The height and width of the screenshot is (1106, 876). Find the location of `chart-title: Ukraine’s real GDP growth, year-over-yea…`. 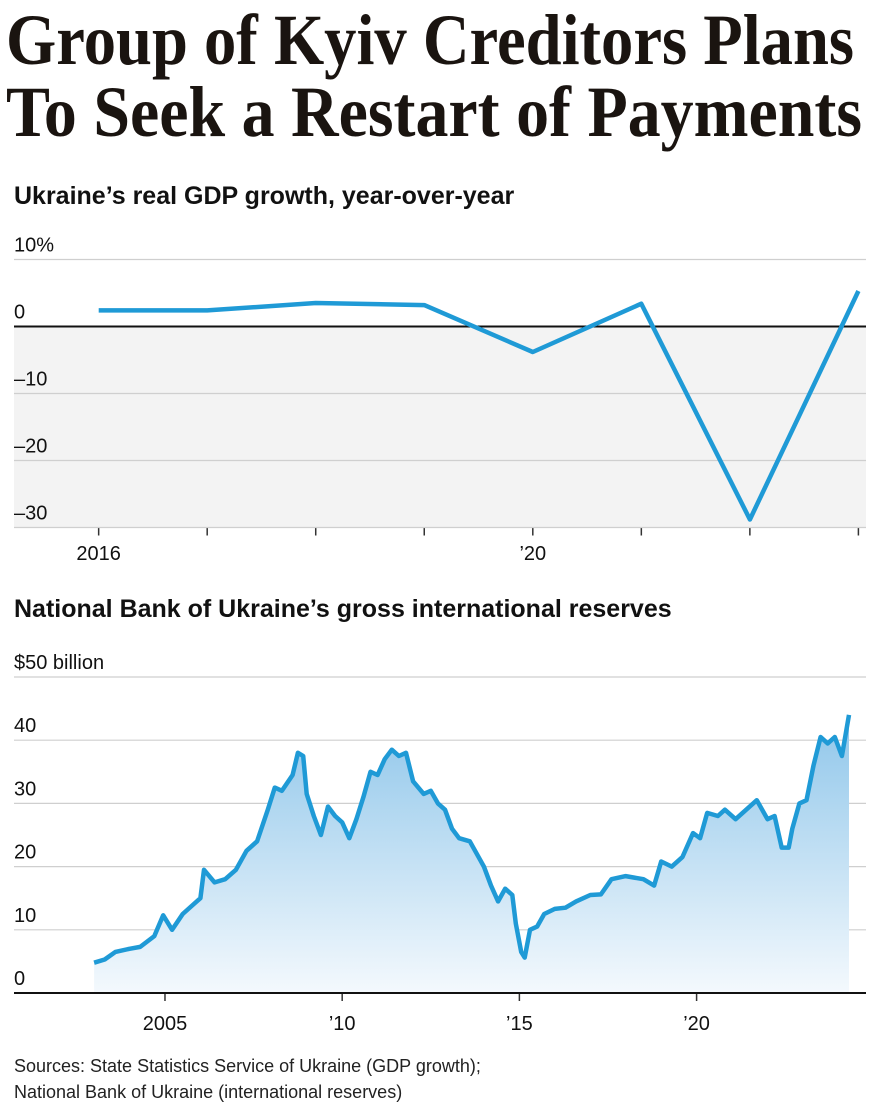

chart-title: Ukraine’s real GDP growth, year-over-yea… is located at coordinates (264, 196).